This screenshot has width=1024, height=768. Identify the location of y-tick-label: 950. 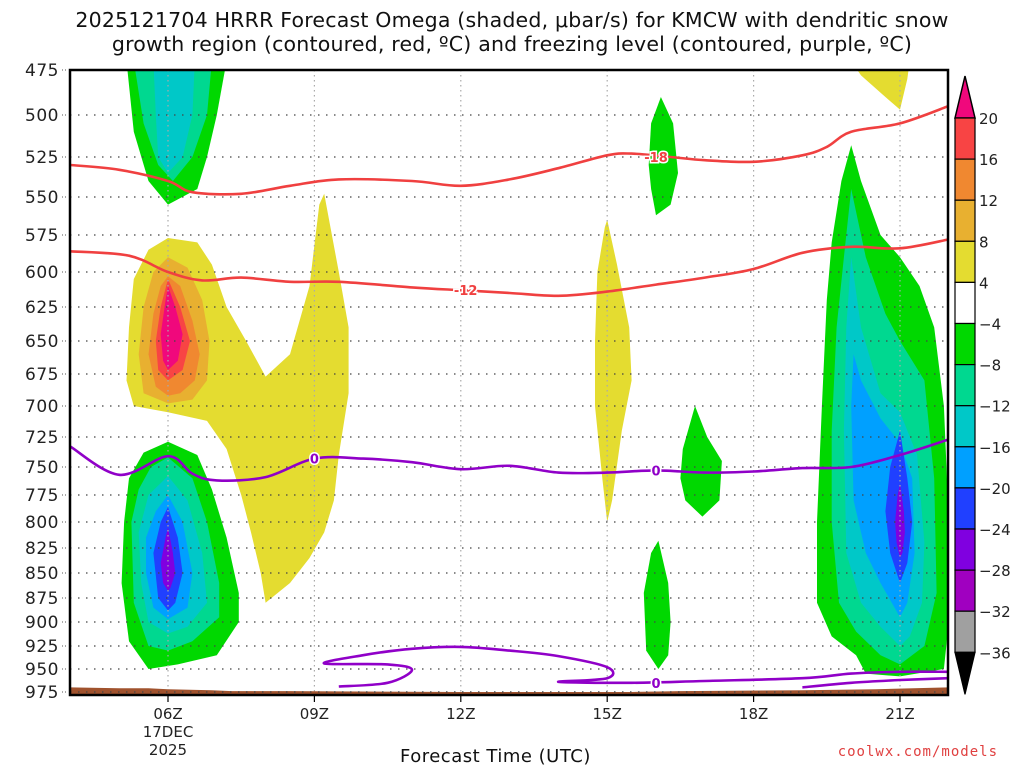
(42, 670).